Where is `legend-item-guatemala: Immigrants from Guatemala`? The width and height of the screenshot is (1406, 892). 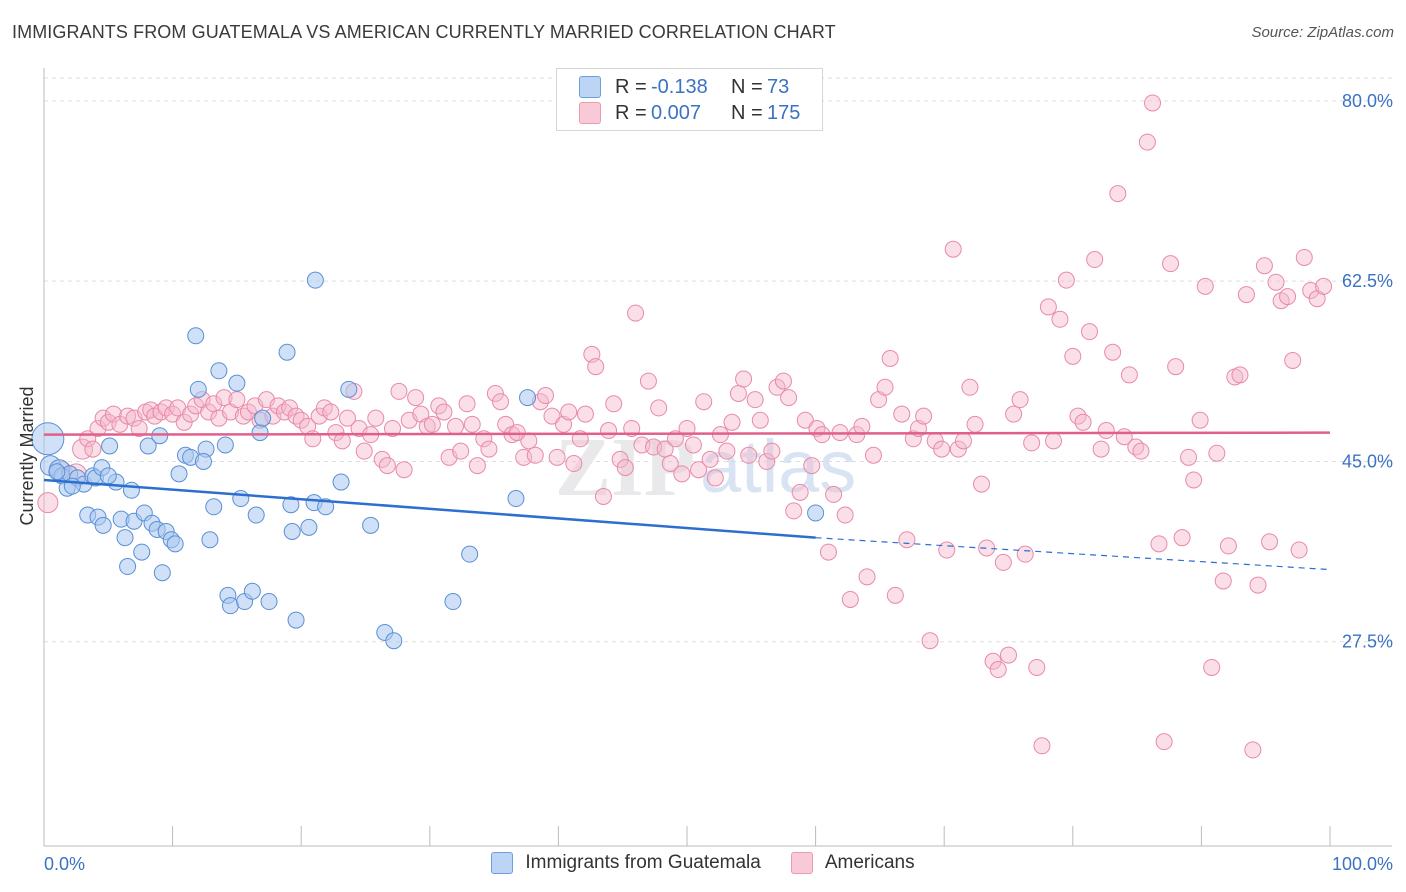 legend-item-guatemala: Immigrants from Guatemala is located at coordinates (626, 863).